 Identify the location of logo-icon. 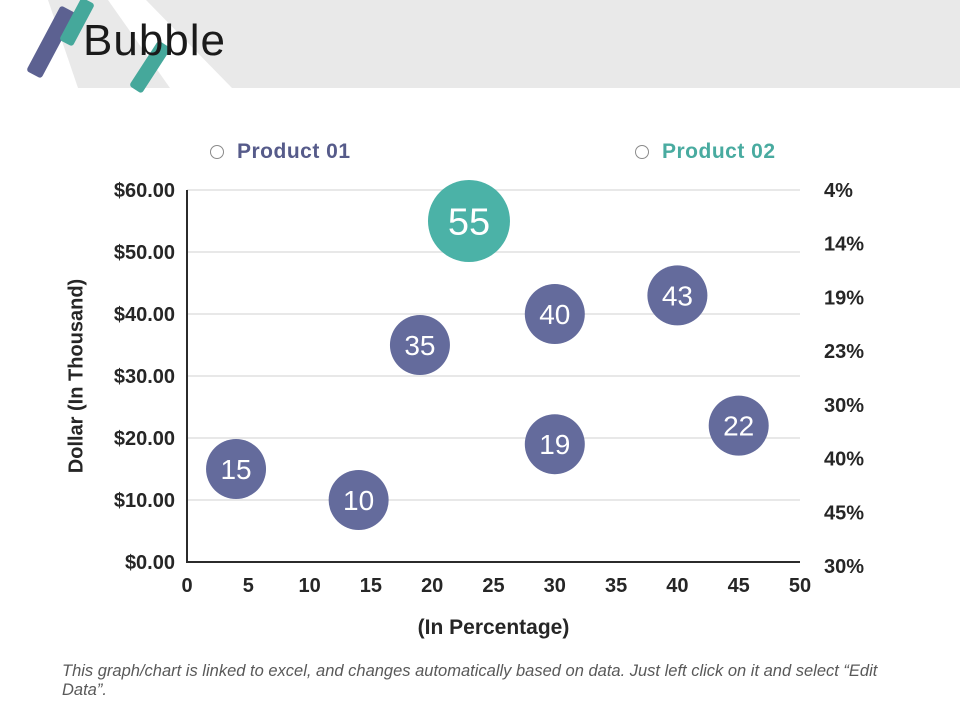
(98, 46).